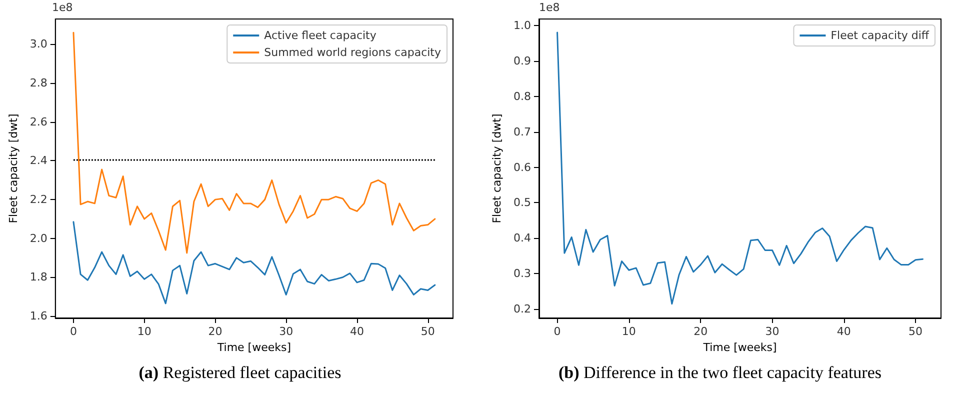 This screenshot has width=960, height=402. I want to click on y-tick-label: 0.4, so click(522, 238).